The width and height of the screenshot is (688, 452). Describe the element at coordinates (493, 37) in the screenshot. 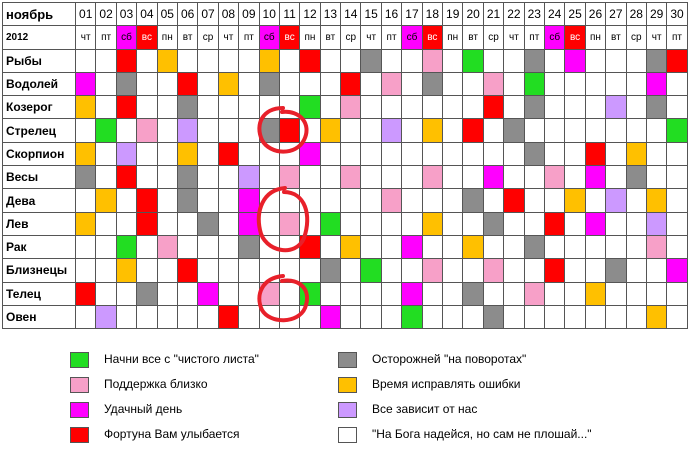

I see `weekday-cell: ср` at that location.